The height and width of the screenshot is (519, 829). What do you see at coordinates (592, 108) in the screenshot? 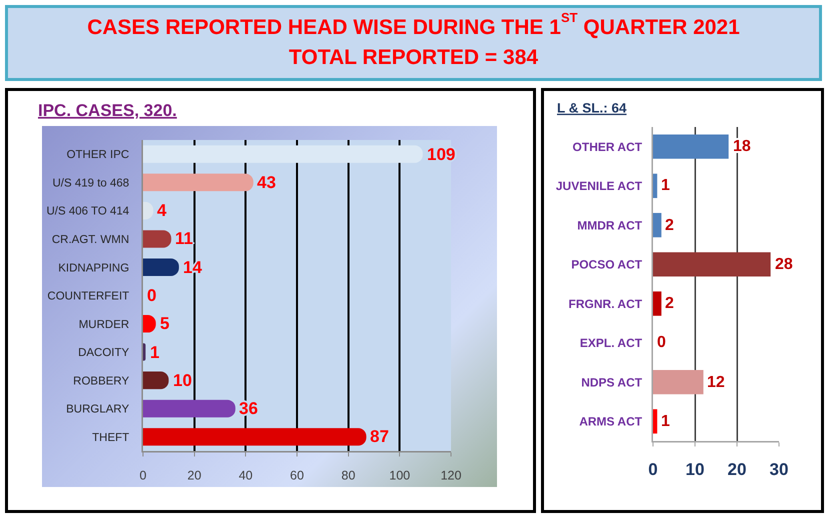
I see `chart-title: L & SL.: 64` at bounding box center [592, 108].